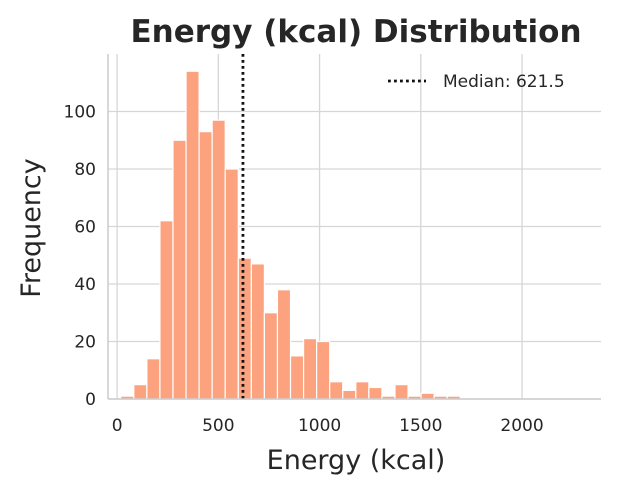 The image size is (626, 490). What do you see at coordinates (31, 228) in the screenshot?
I see `y-axis-label: Frequency` at bounding box center [31, 228].